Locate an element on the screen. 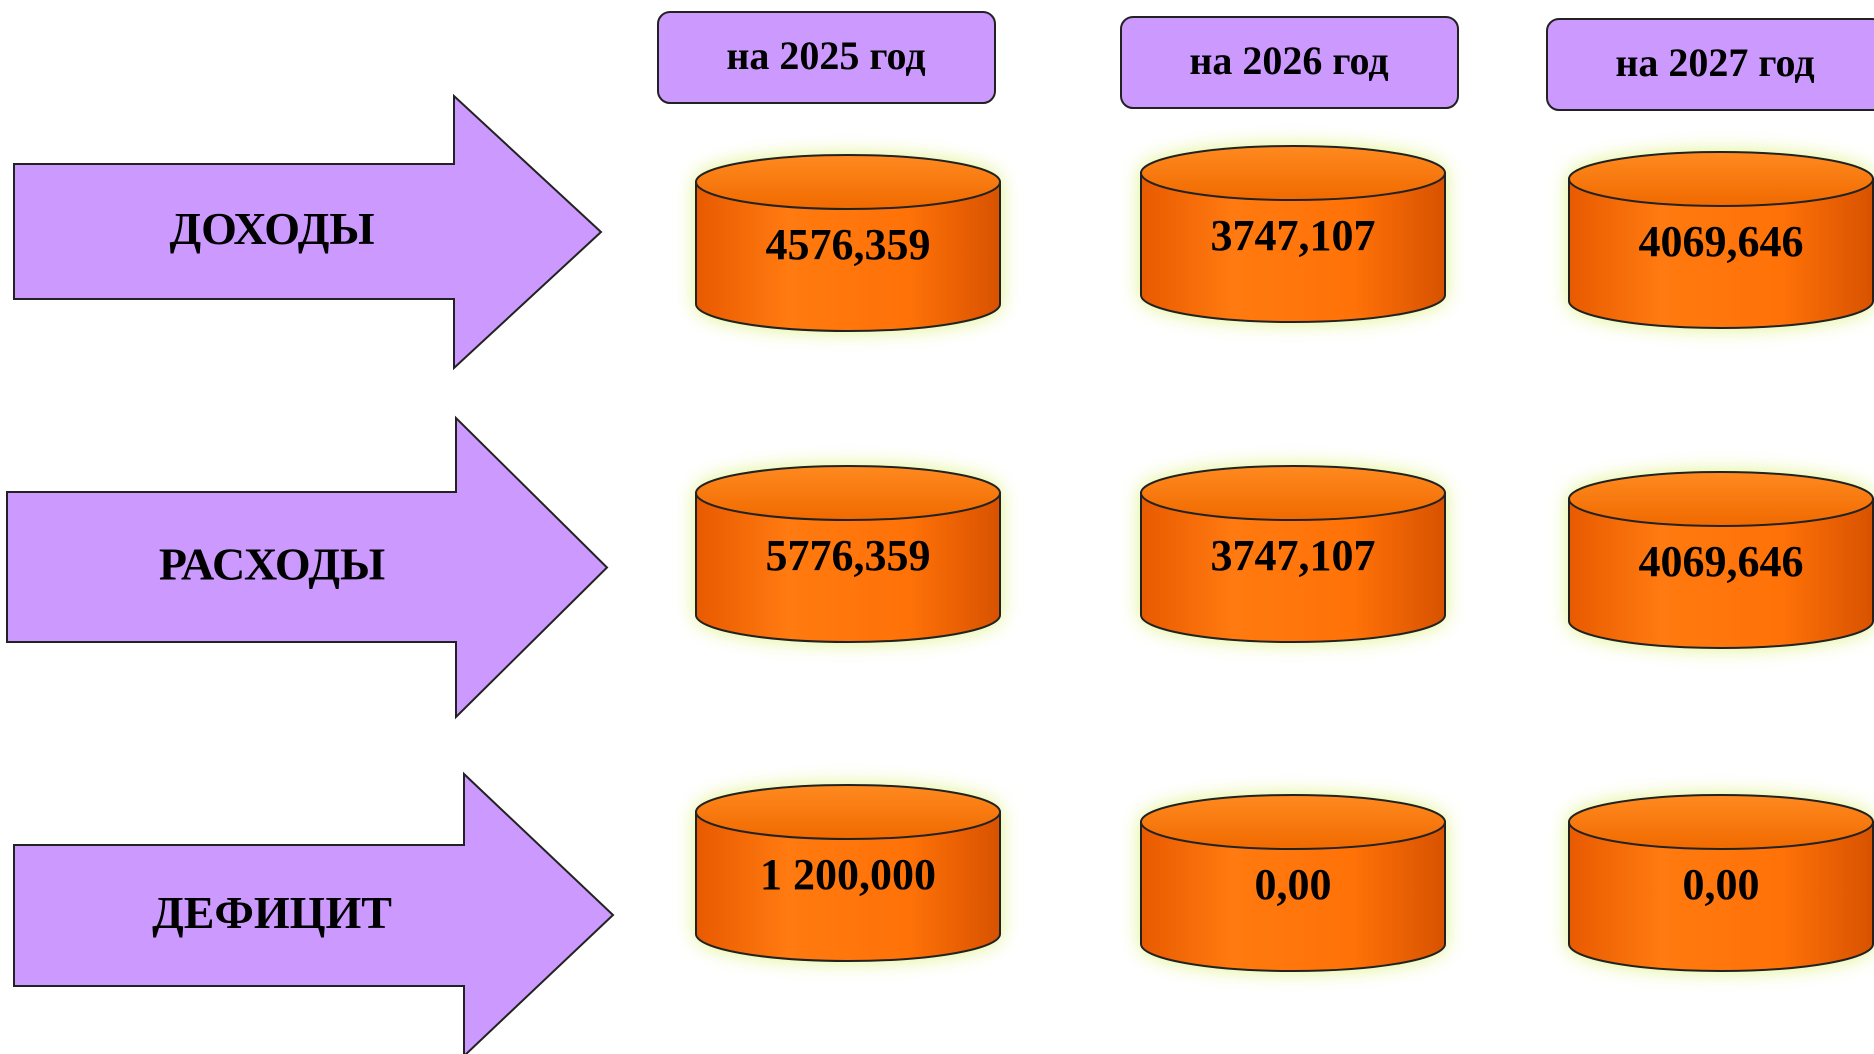  cell-value: 5776,359 is located at coordinates (848, 555).